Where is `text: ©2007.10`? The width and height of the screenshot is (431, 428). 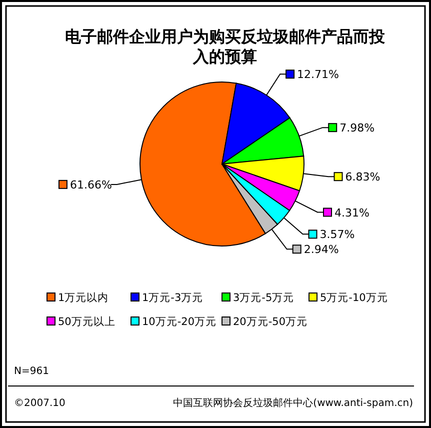
text: ©2007.10 is located at coordinates (40, 403).